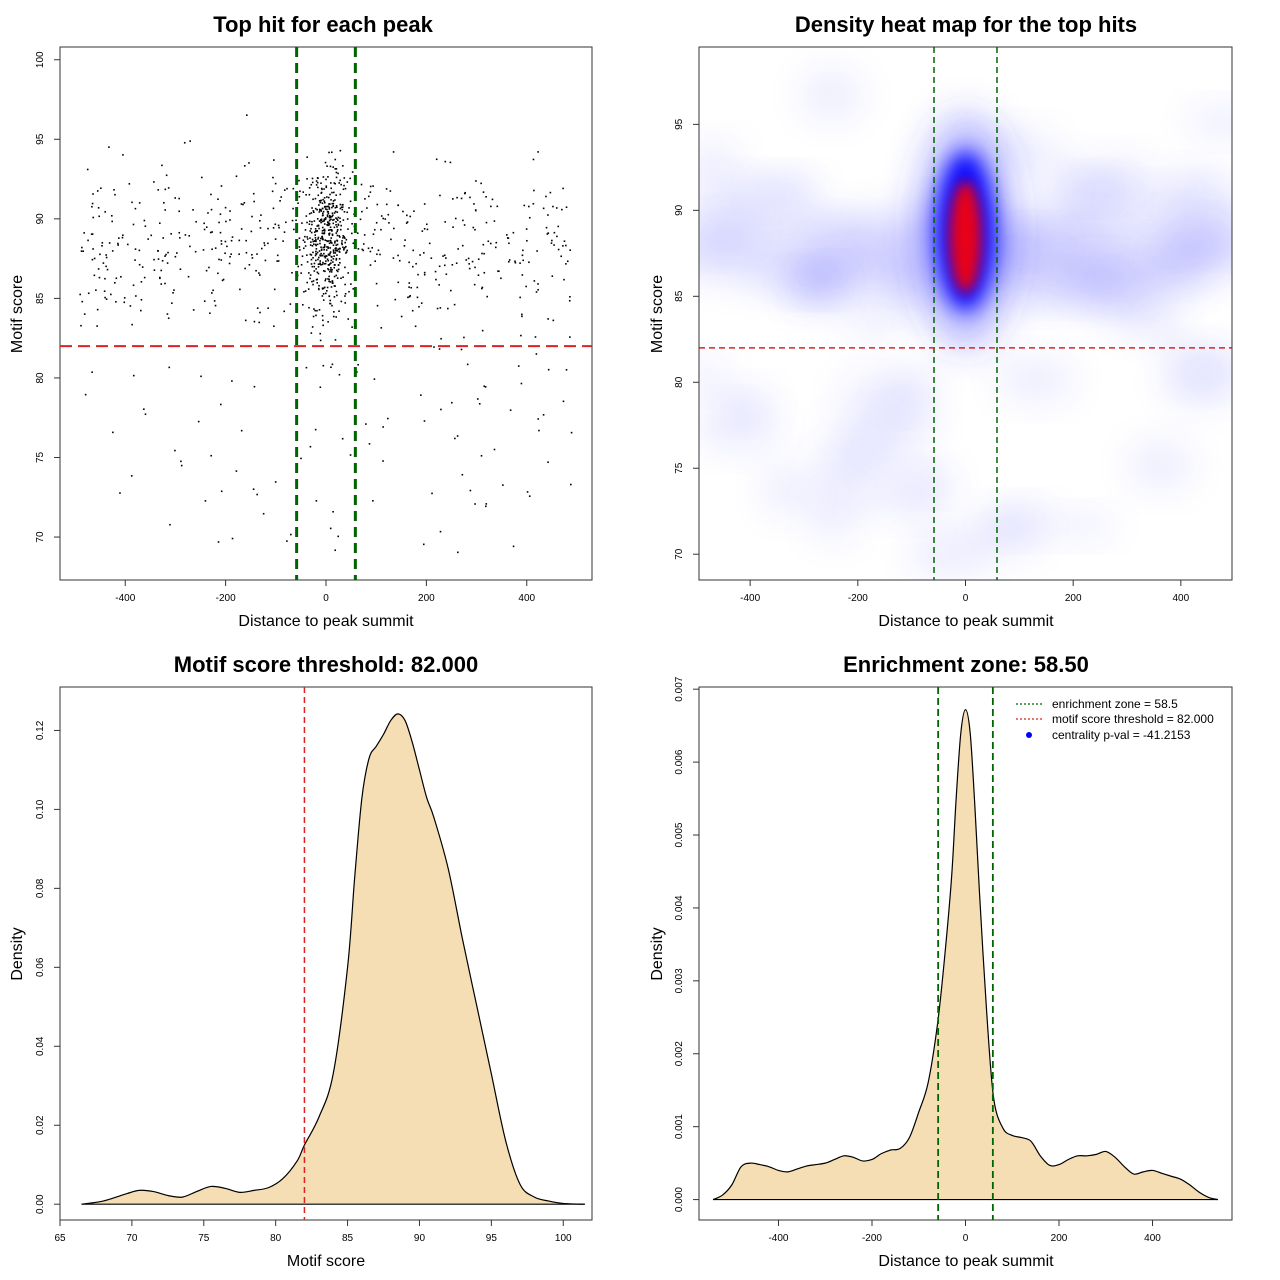 The width and height of the screenshot is (1280, 1280). What do you see at coordinates (40, 537) in the screenshot?
I see `y-tick-label: 70` at bounding box center [40, 537].